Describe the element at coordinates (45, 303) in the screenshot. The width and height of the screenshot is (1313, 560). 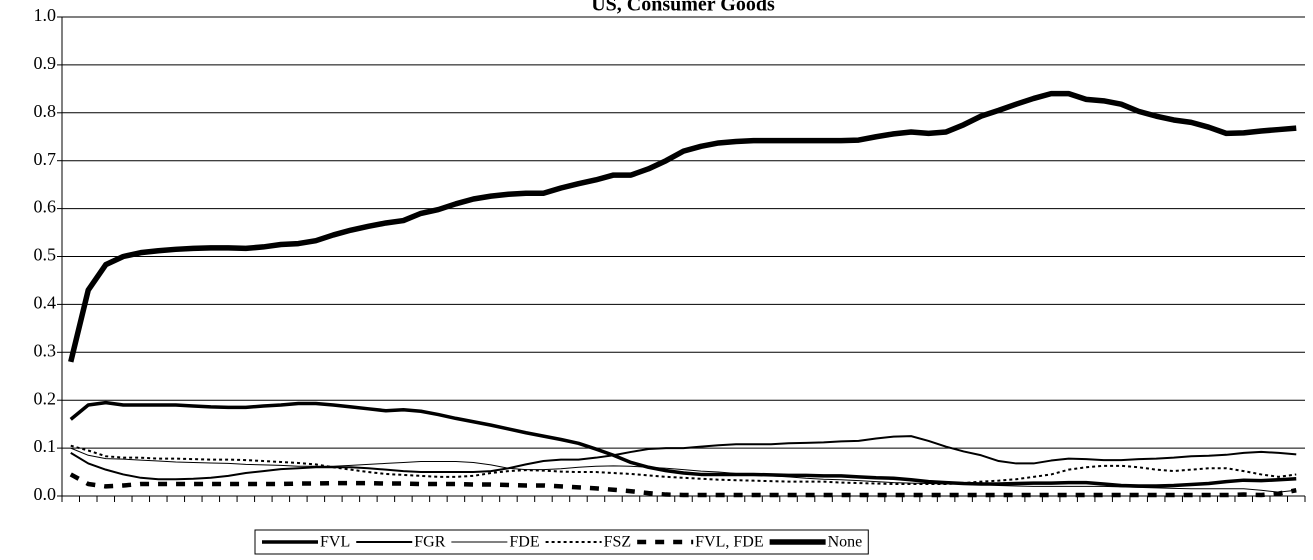
I see `y-tick-label: 0.4` at that location.